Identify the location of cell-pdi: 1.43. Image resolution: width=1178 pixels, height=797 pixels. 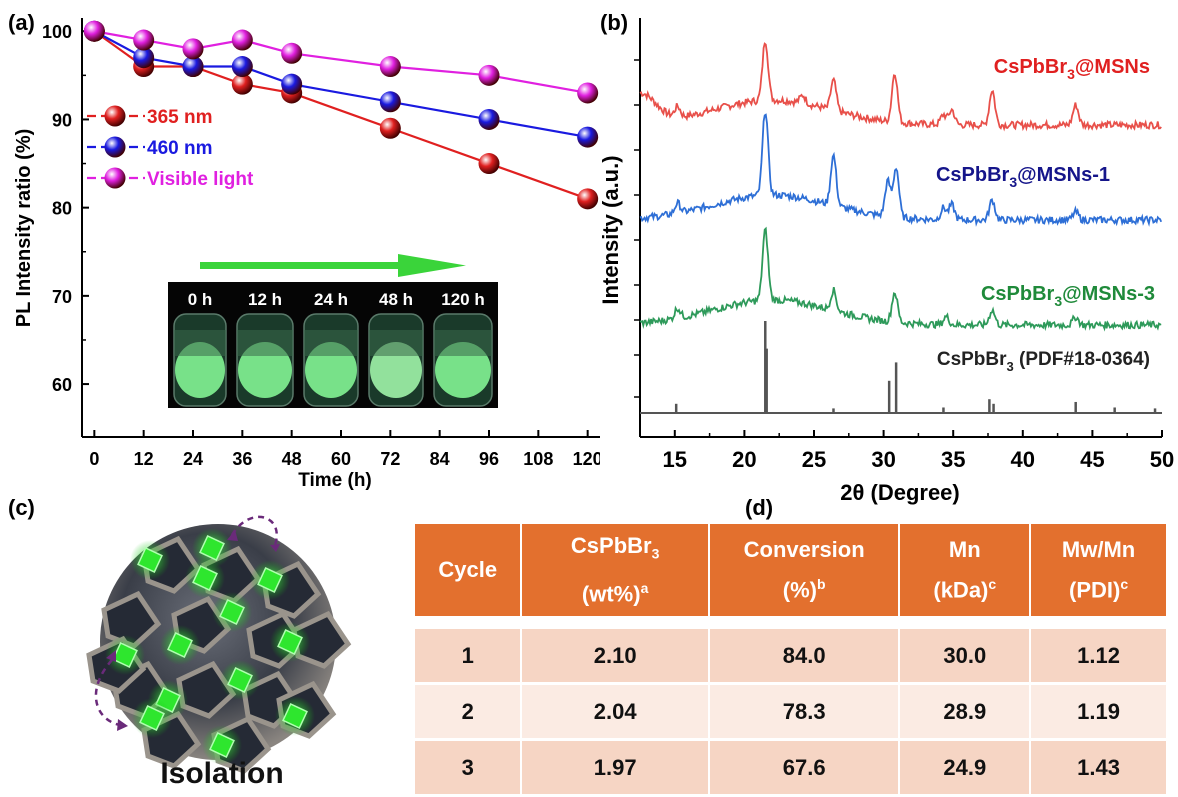
(1098, 769).